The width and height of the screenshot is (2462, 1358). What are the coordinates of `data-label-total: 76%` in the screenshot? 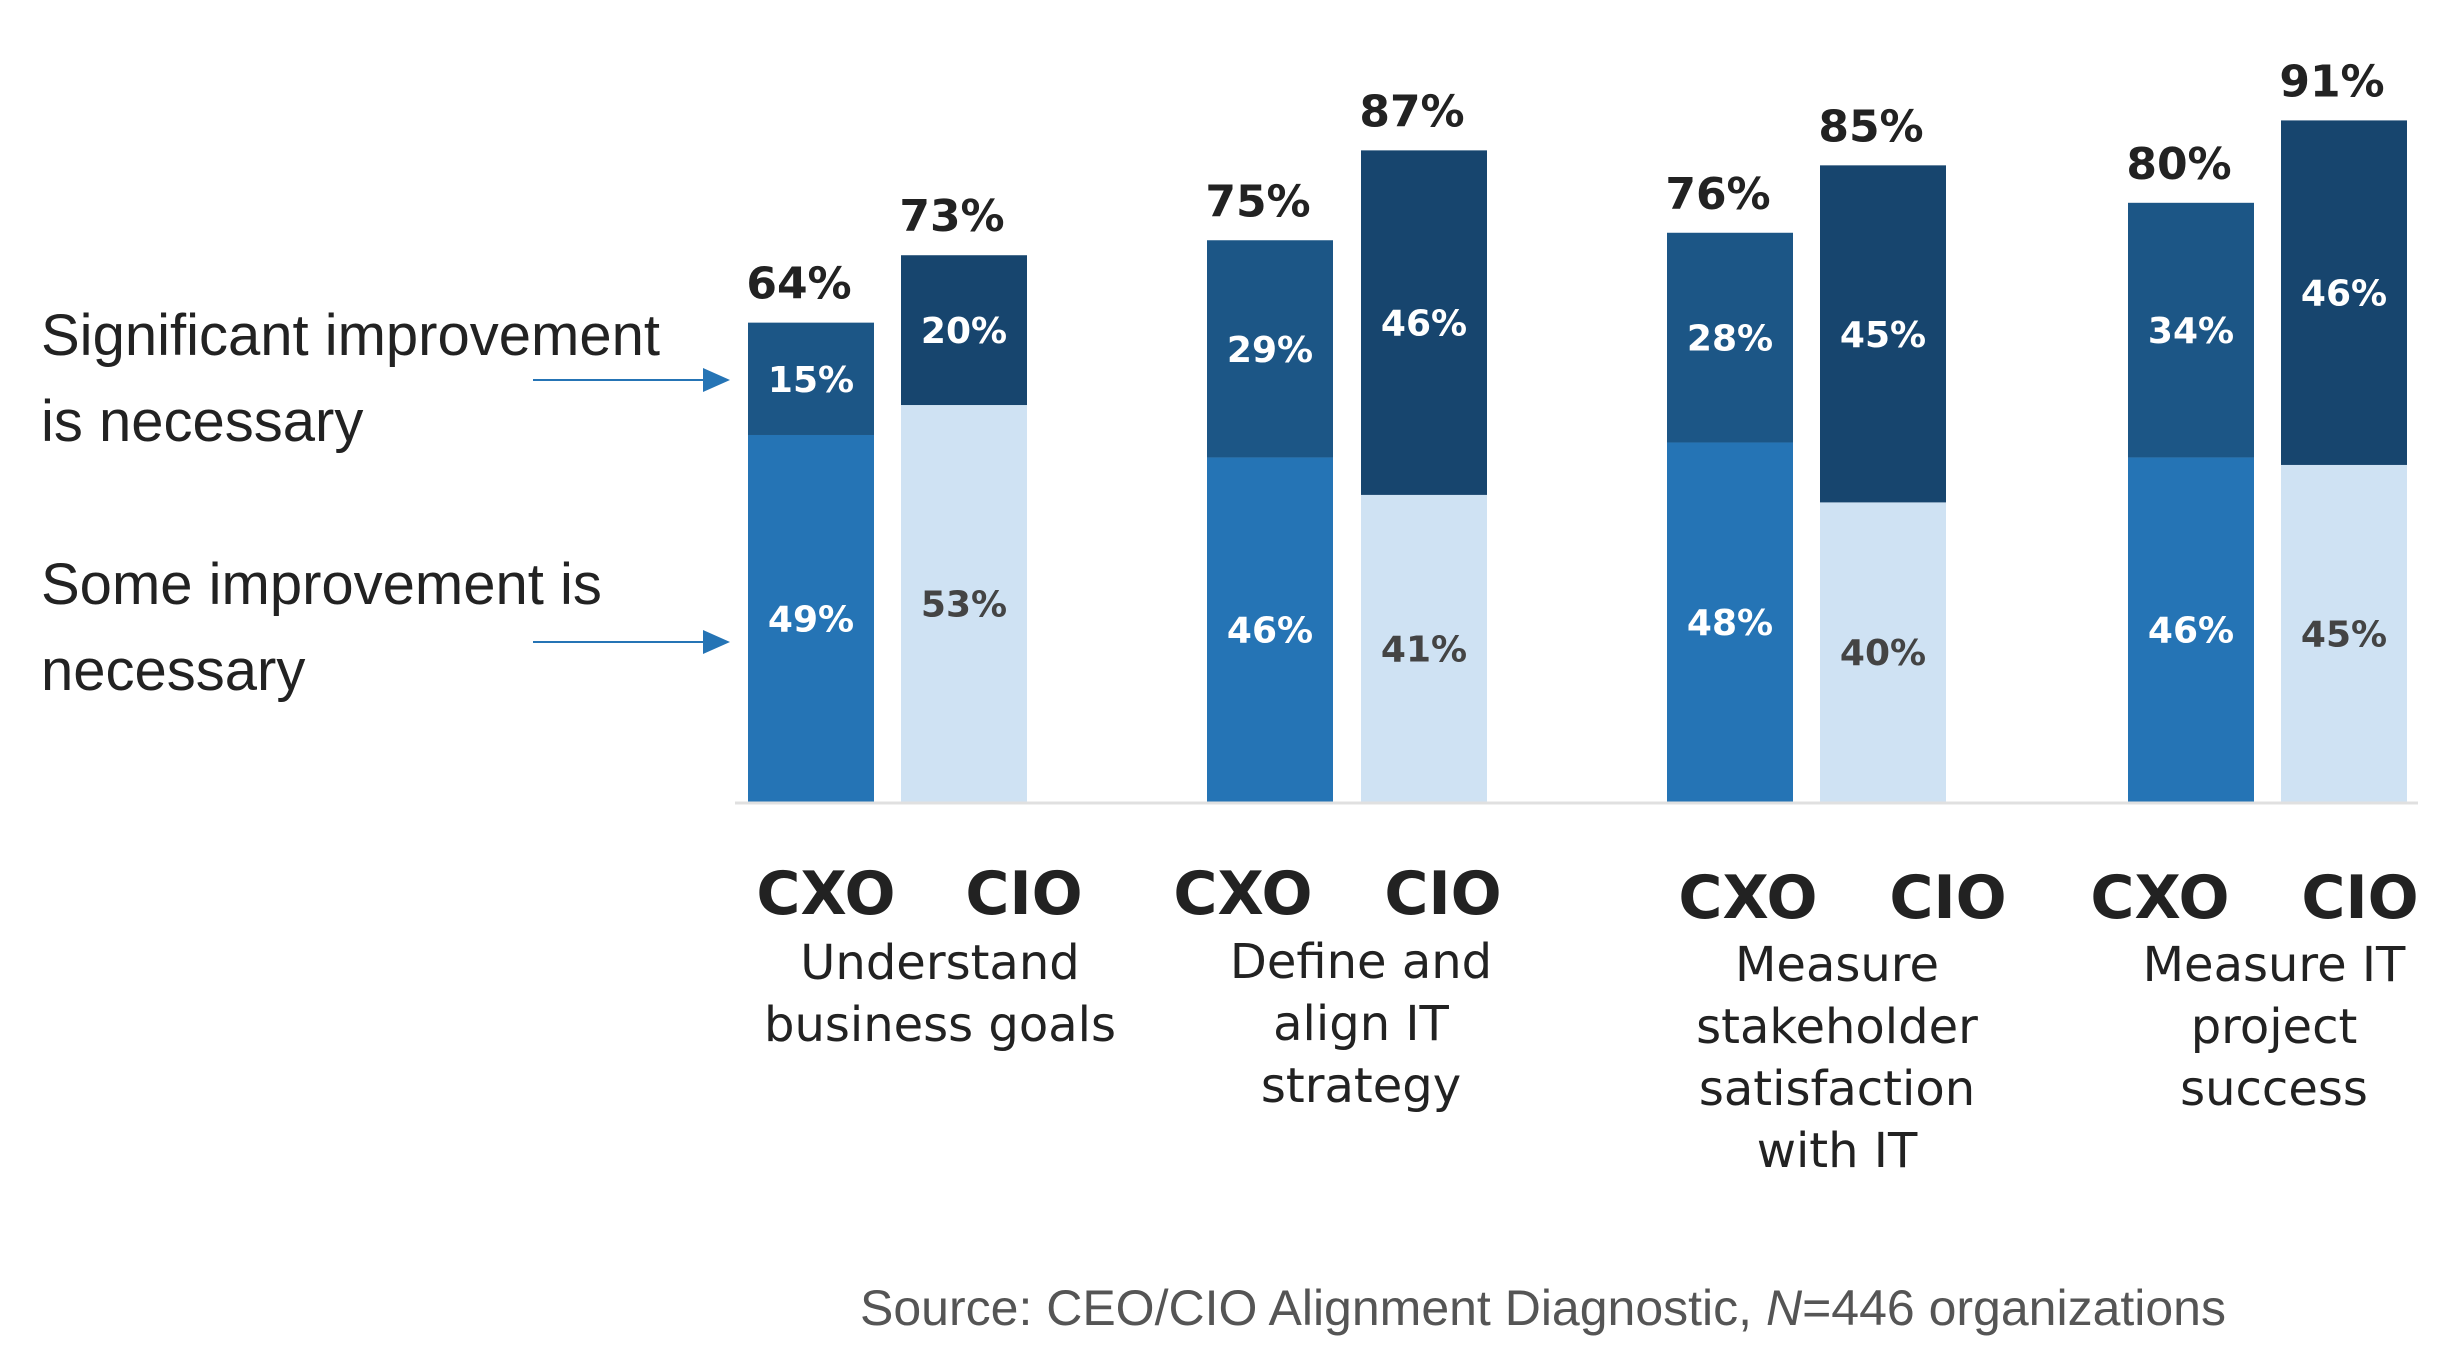 It's located at (1717, 194).